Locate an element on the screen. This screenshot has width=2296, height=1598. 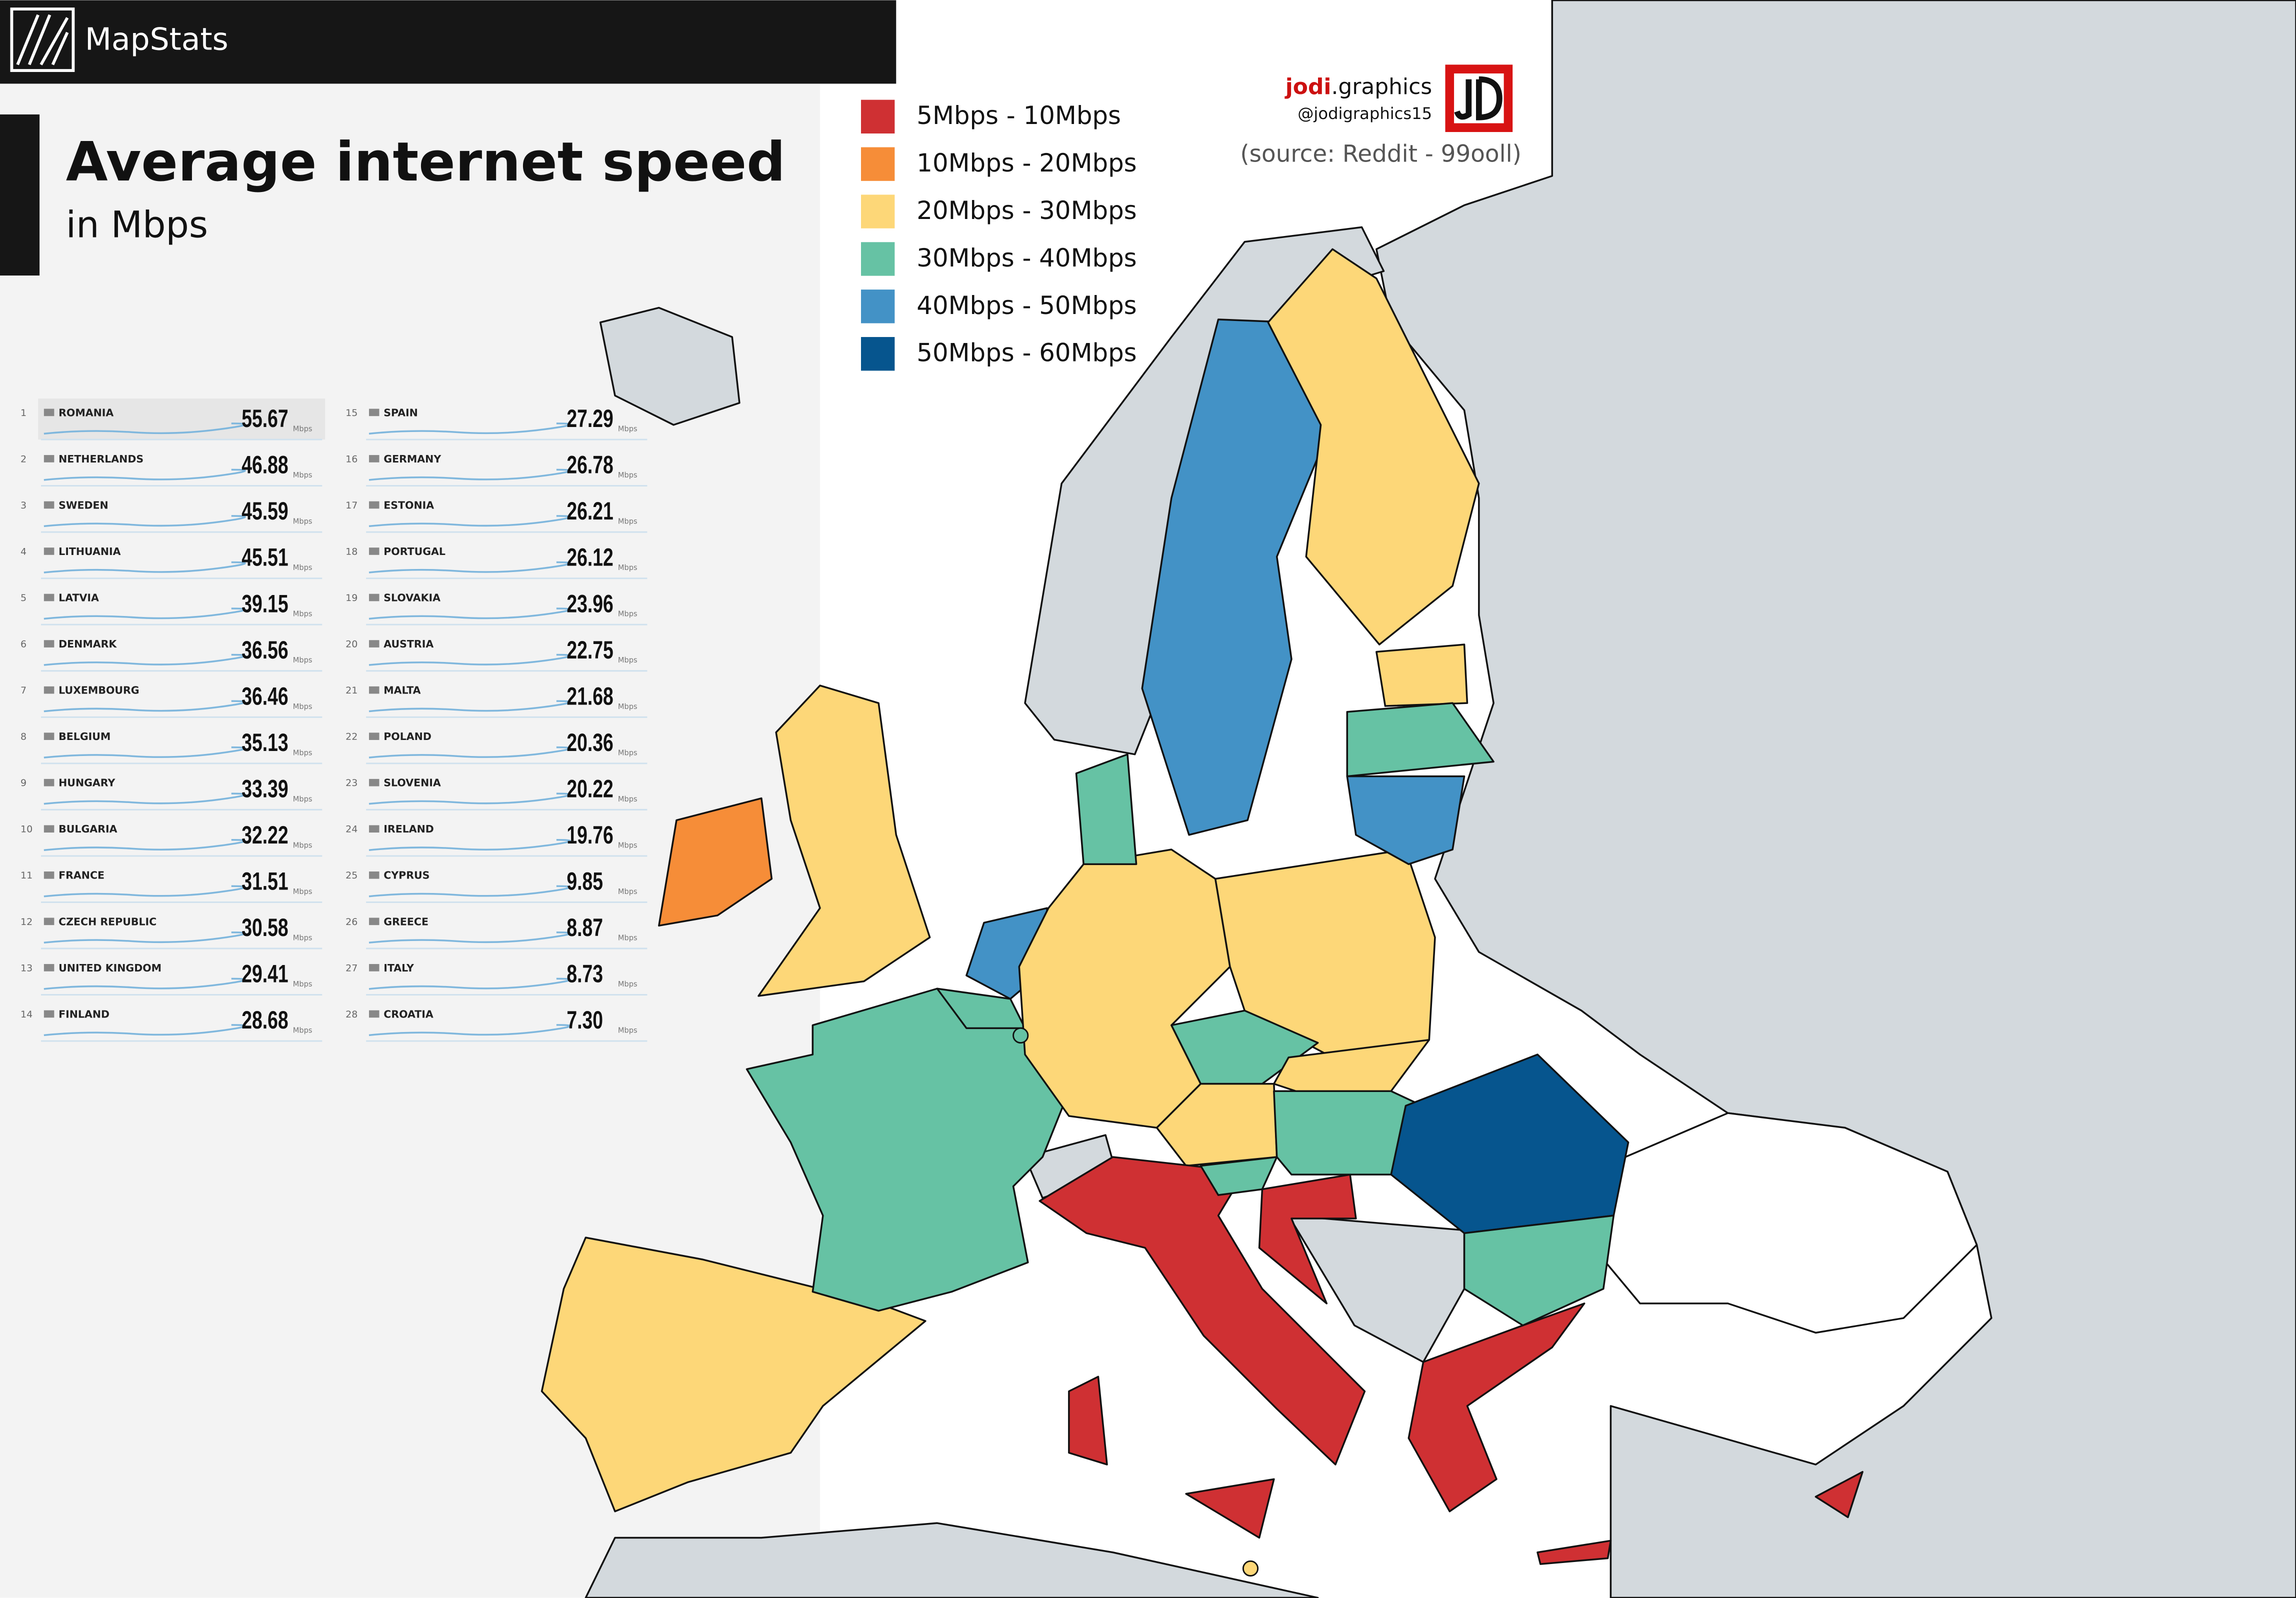
brand: MapStats is located at coordinates (156, 40).